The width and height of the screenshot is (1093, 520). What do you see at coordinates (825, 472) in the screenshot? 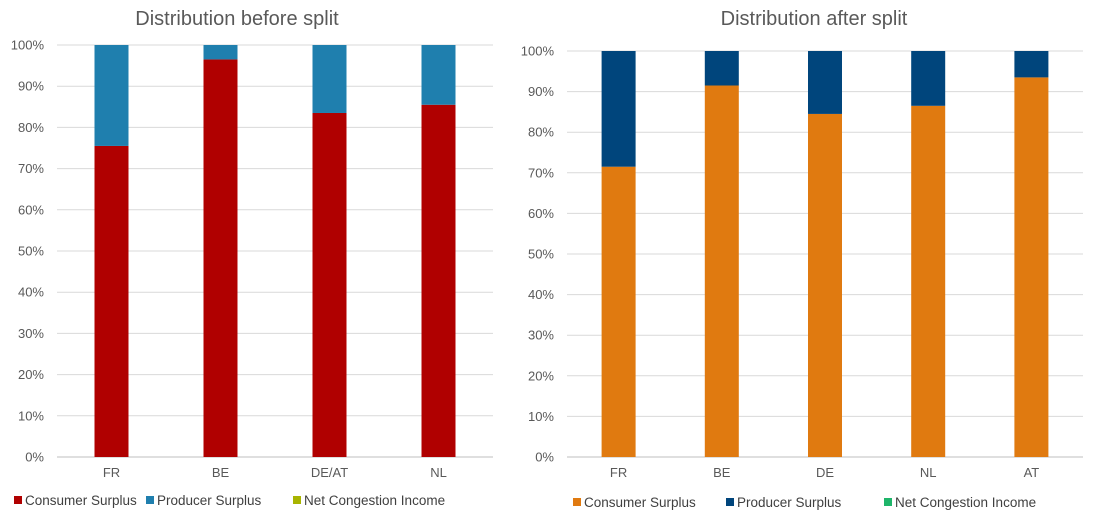
I see `x-tick-label: DE` at bounding box center [825, 472].